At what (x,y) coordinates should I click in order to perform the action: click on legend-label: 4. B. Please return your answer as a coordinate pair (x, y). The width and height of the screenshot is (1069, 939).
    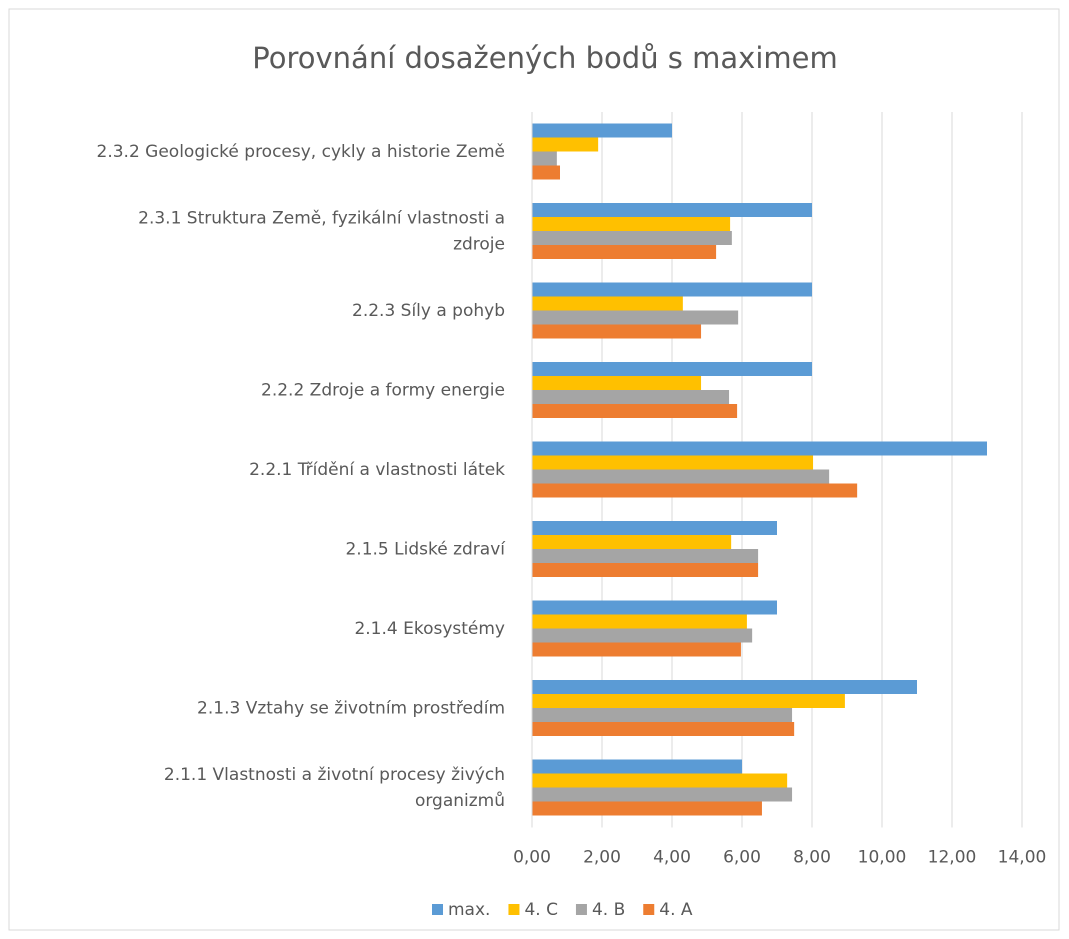
    Looking at the image, I should click on (608, 910).